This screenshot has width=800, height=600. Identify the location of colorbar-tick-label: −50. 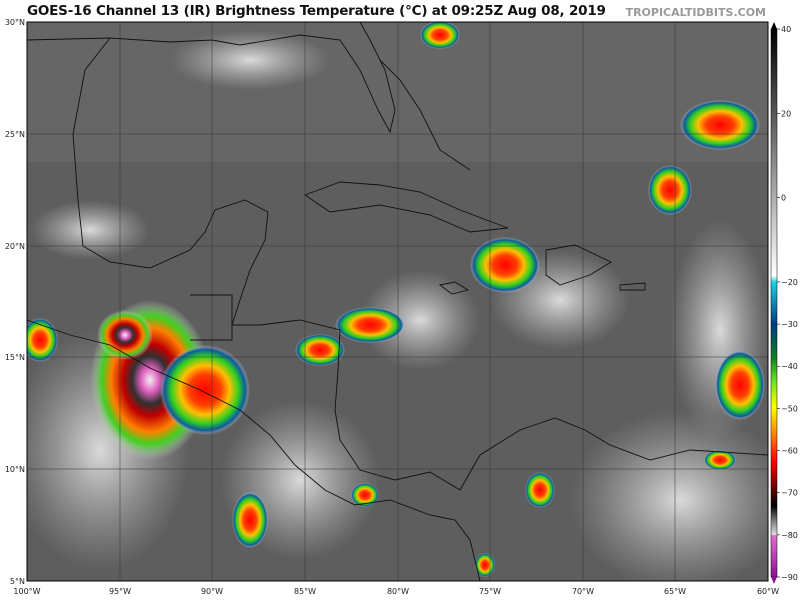
(789, 408).